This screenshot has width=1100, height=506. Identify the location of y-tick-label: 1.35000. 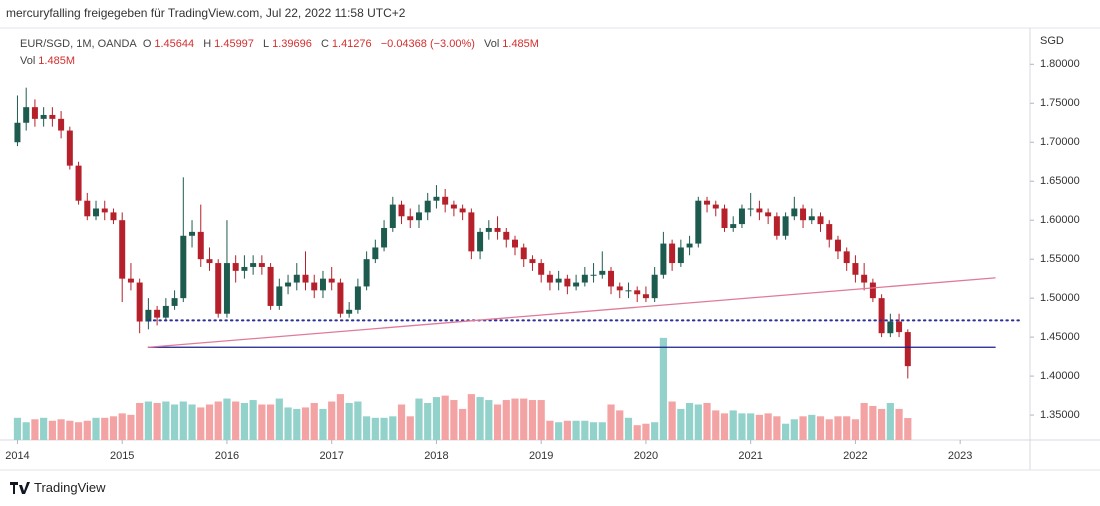
(1060, 415).